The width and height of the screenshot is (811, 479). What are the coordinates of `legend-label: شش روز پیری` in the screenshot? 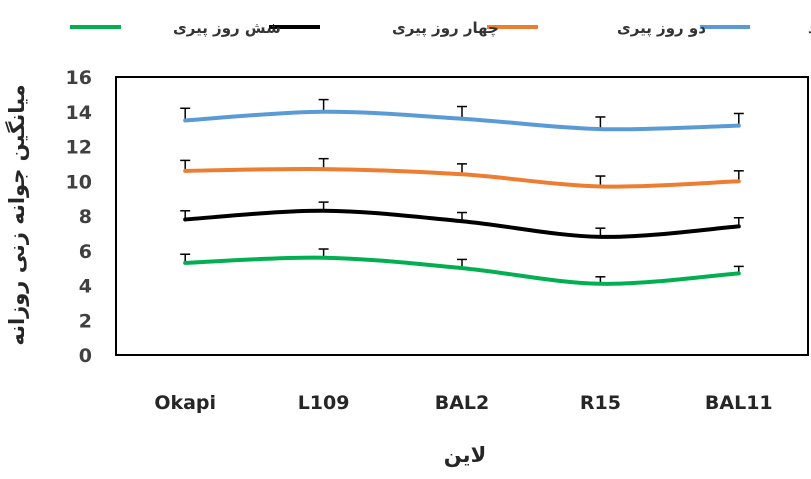 It's located at (227, 28).